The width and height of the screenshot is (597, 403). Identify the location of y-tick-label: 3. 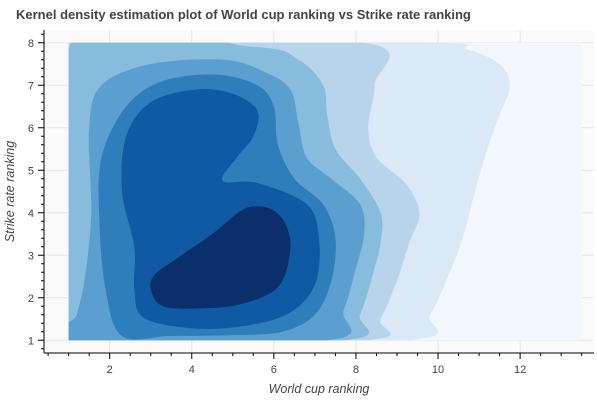
(31, 256).